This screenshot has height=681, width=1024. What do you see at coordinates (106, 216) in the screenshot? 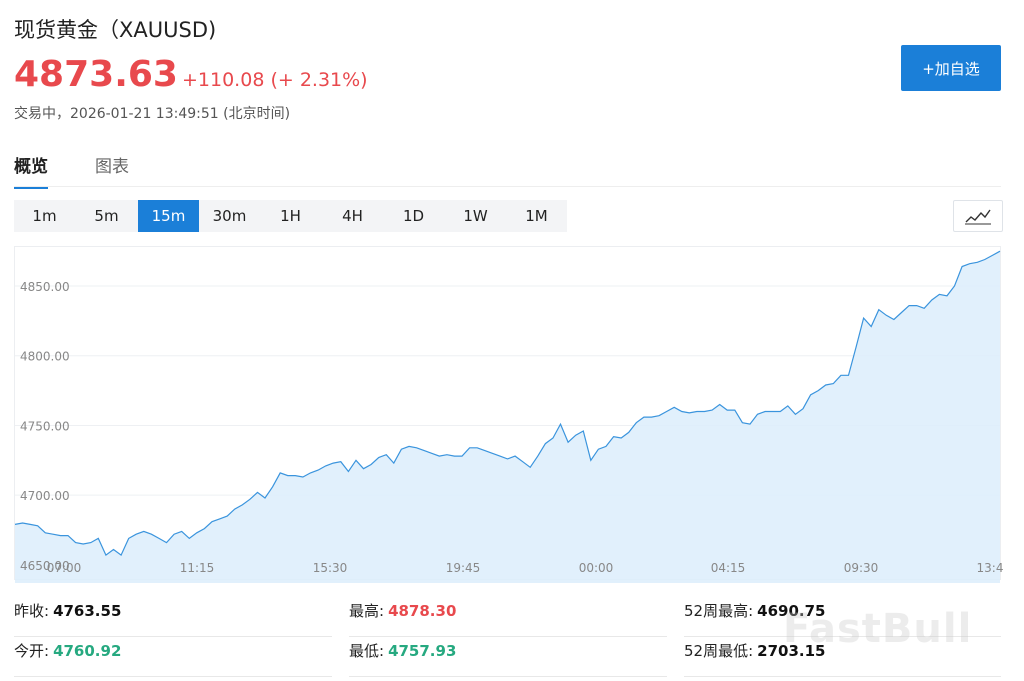
I see `interval-5m: 5m` at bounding box center [106, 216].